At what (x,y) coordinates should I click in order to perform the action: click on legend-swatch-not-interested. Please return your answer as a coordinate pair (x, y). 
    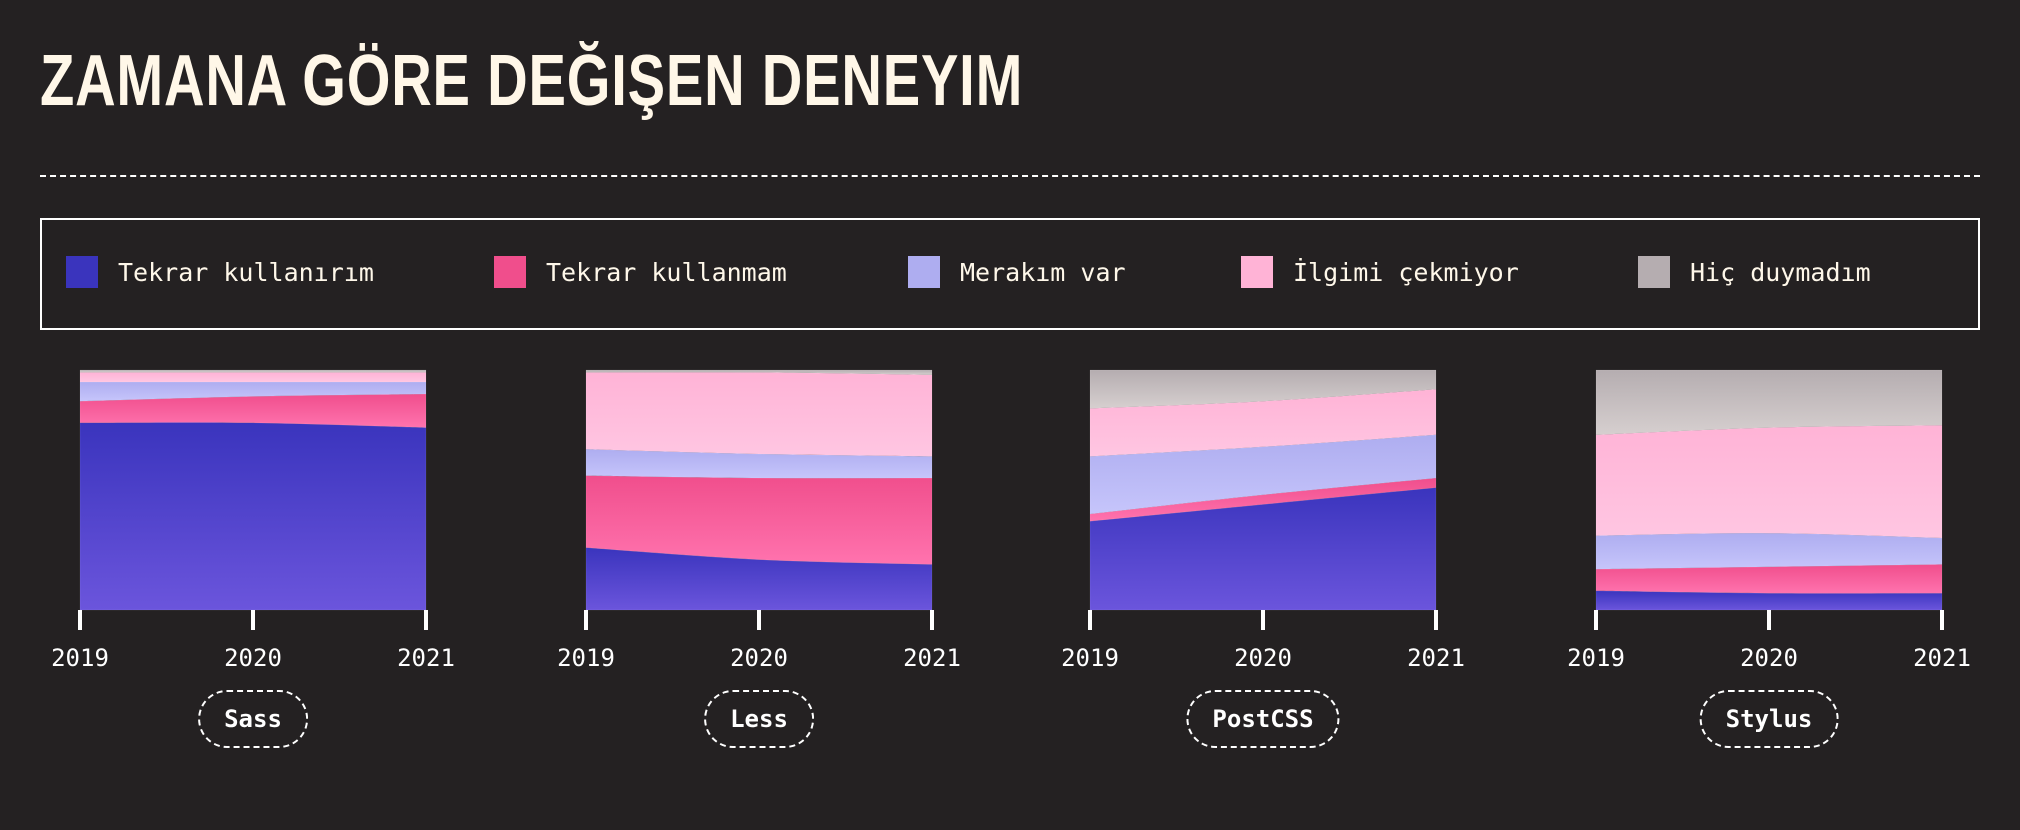
    Looking at the image, I should click on (1257, 272).